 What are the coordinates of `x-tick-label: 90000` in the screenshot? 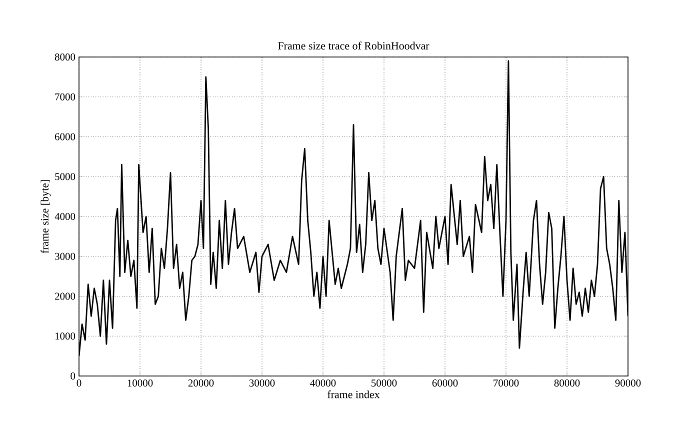 It's located at (628, 383).